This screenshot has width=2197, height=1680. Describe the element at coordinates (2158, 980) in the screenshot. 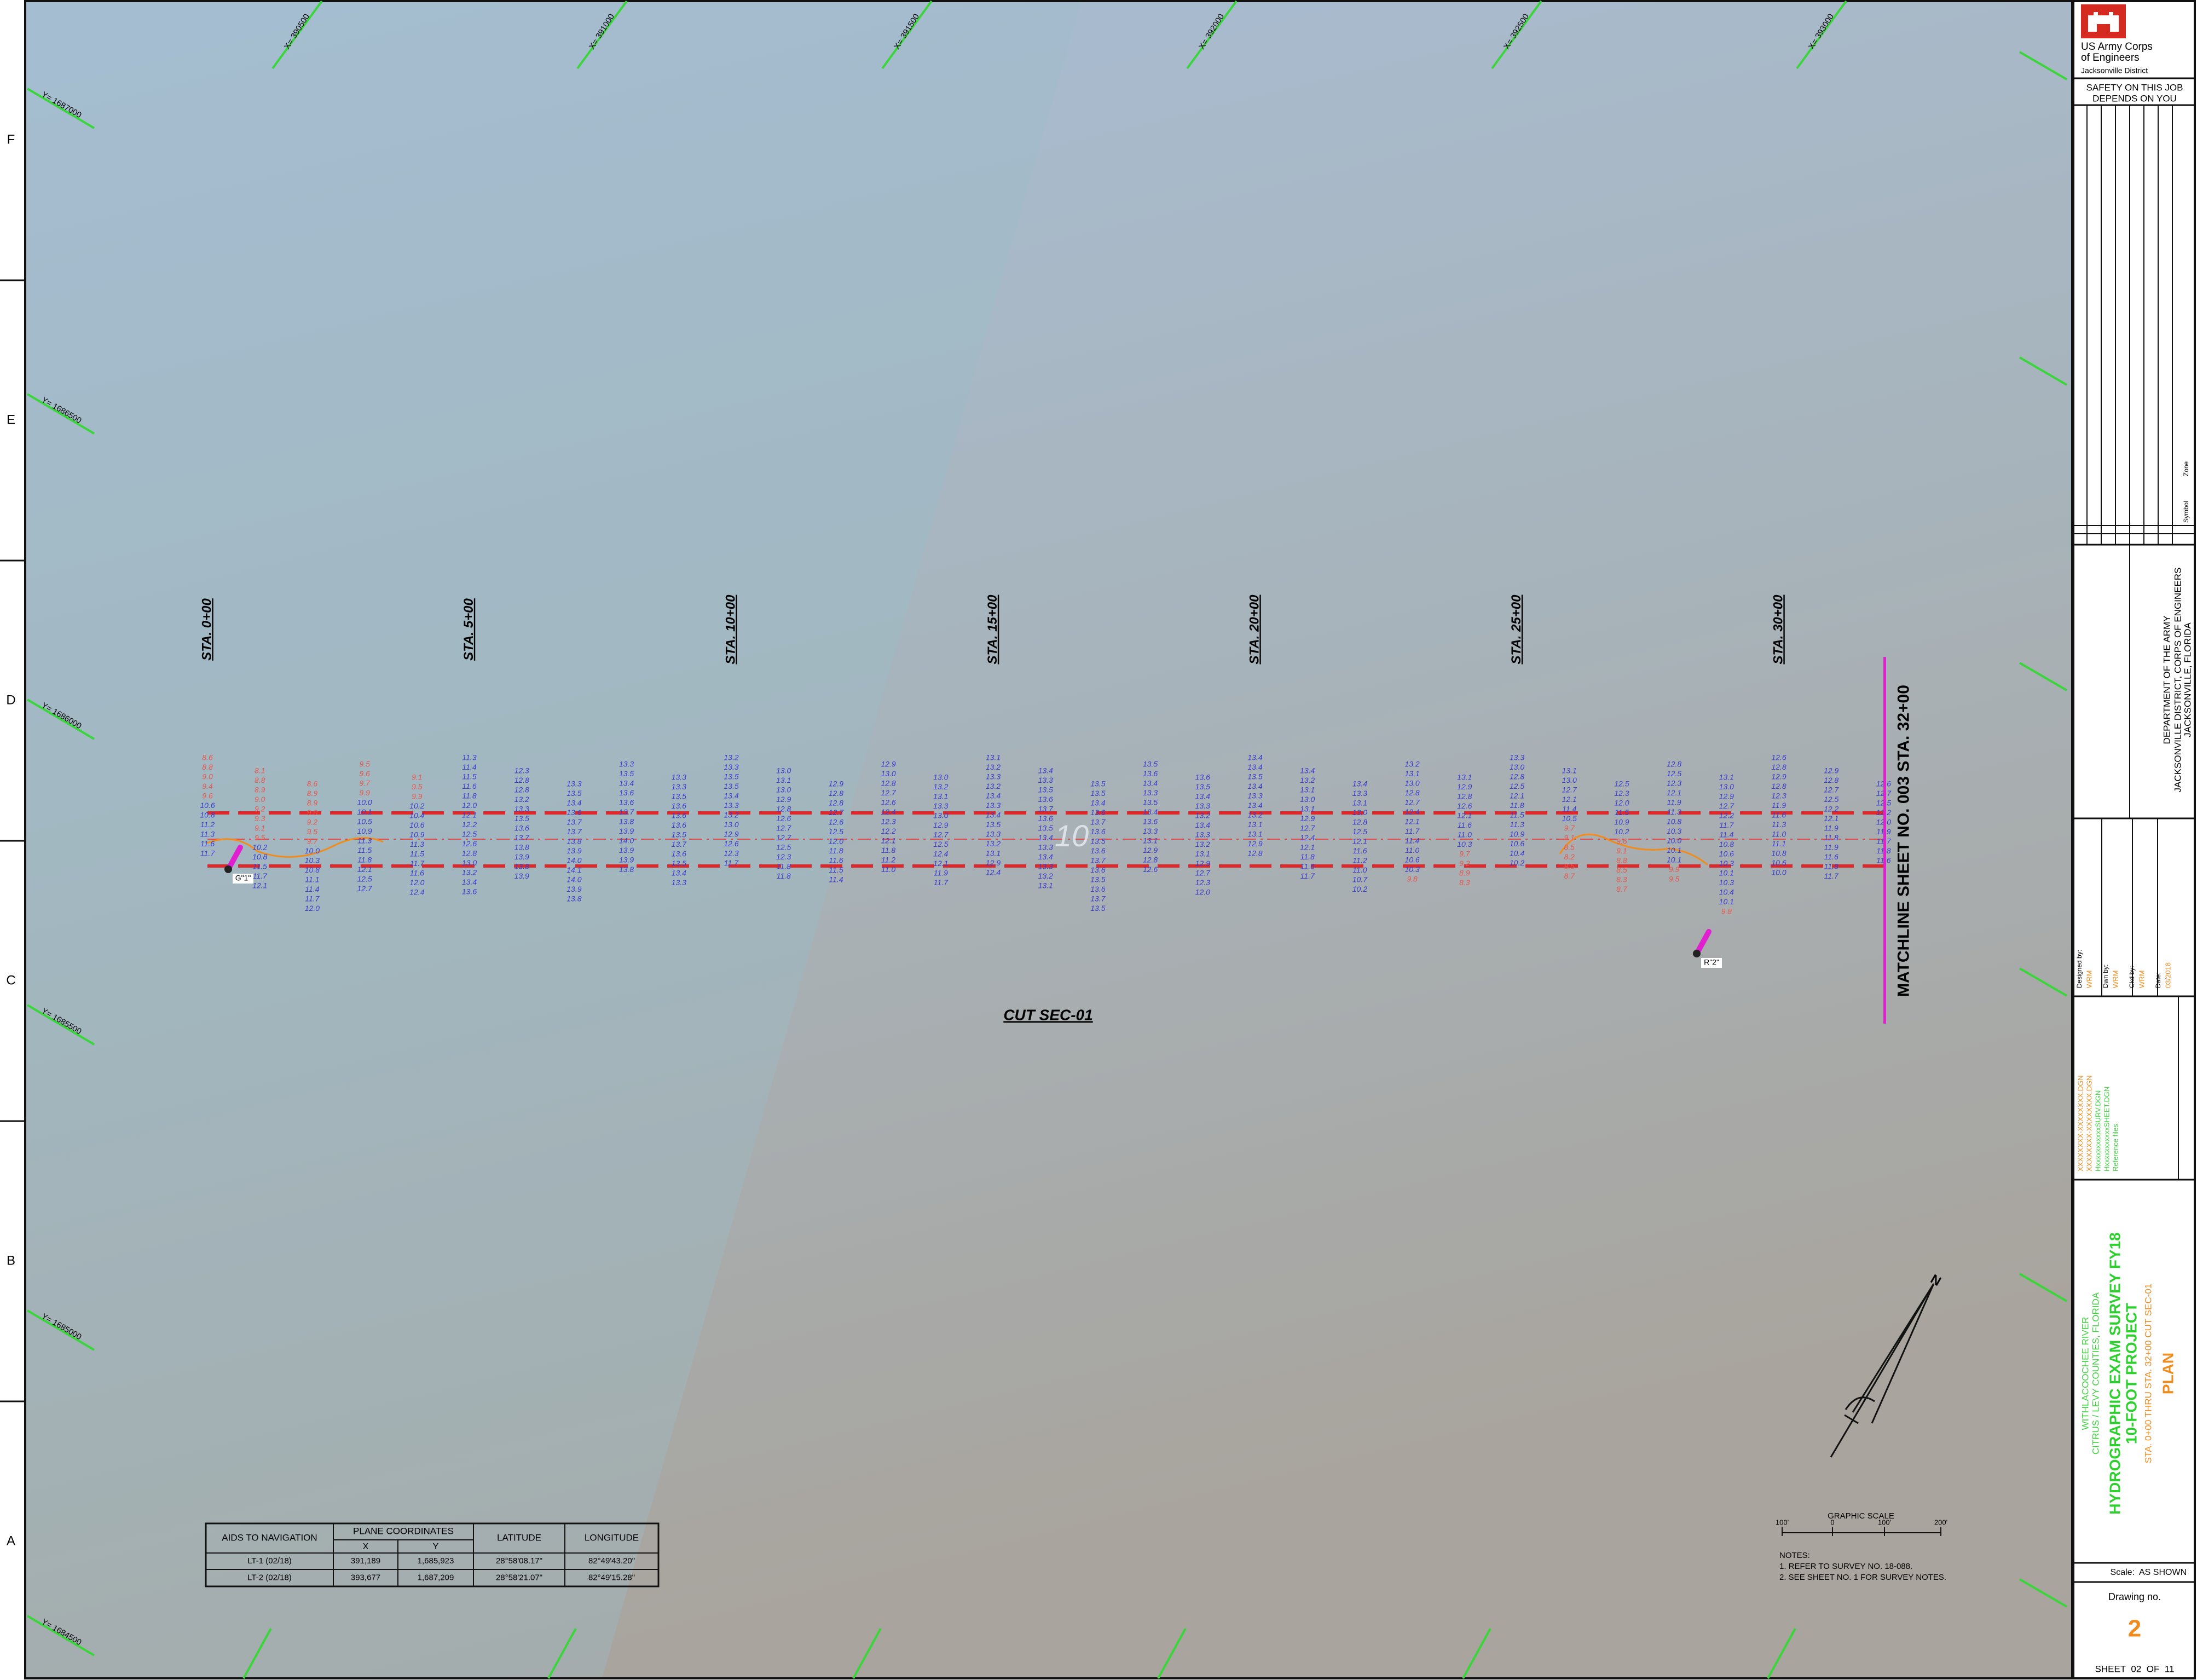

I see `credit-label: Date:` at that location.